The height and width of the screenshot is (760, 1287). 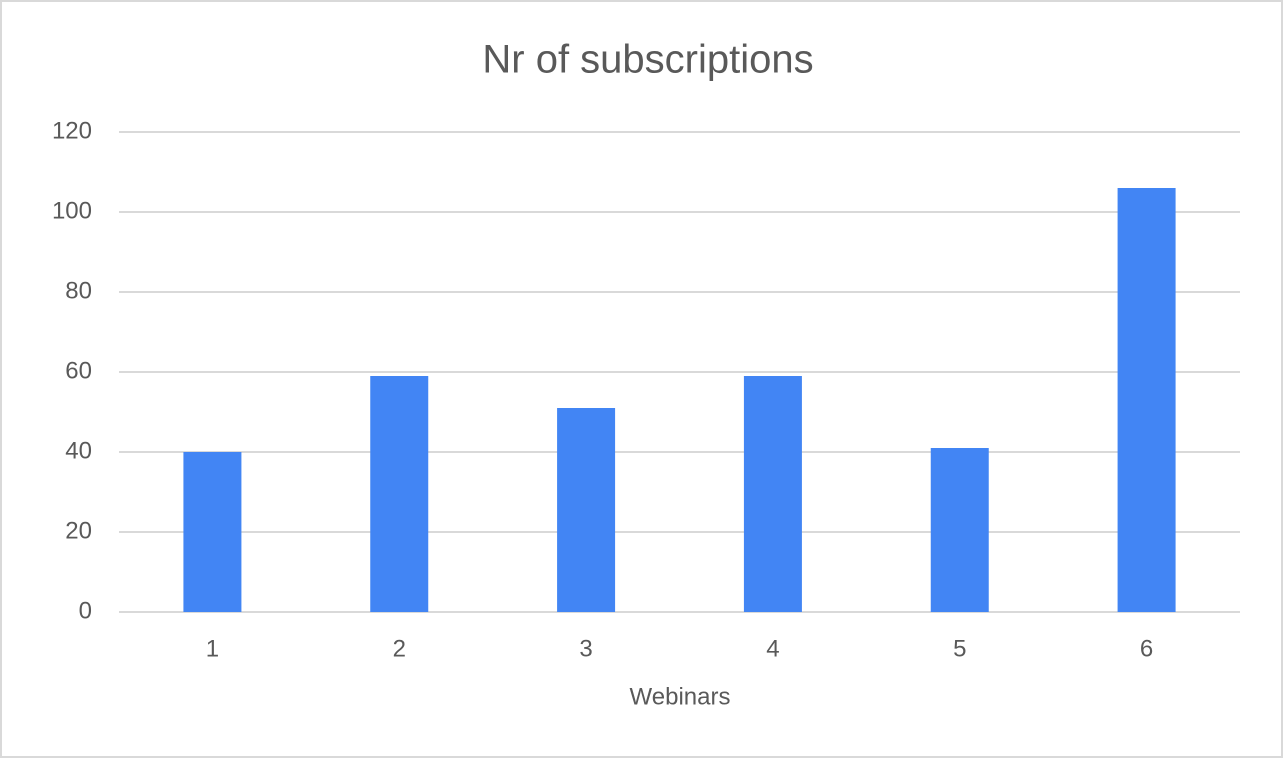 What do you see at coordinates (78, 530) in the screenshot?
I see `y-tick-label: 20` at bounding box center [78, 530].